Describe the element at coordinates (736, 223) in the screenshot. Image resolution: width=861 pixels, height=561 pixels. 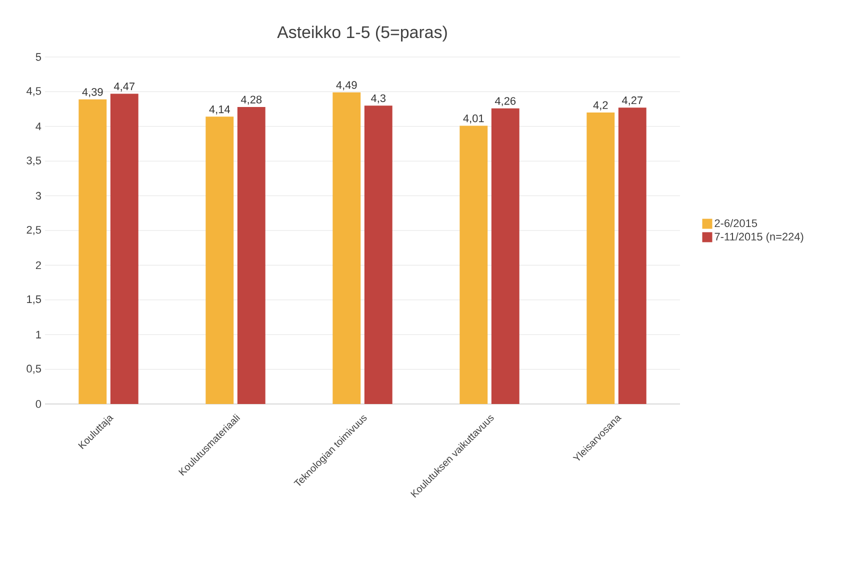
I see `legend-label: 2-6/2015` at that location.